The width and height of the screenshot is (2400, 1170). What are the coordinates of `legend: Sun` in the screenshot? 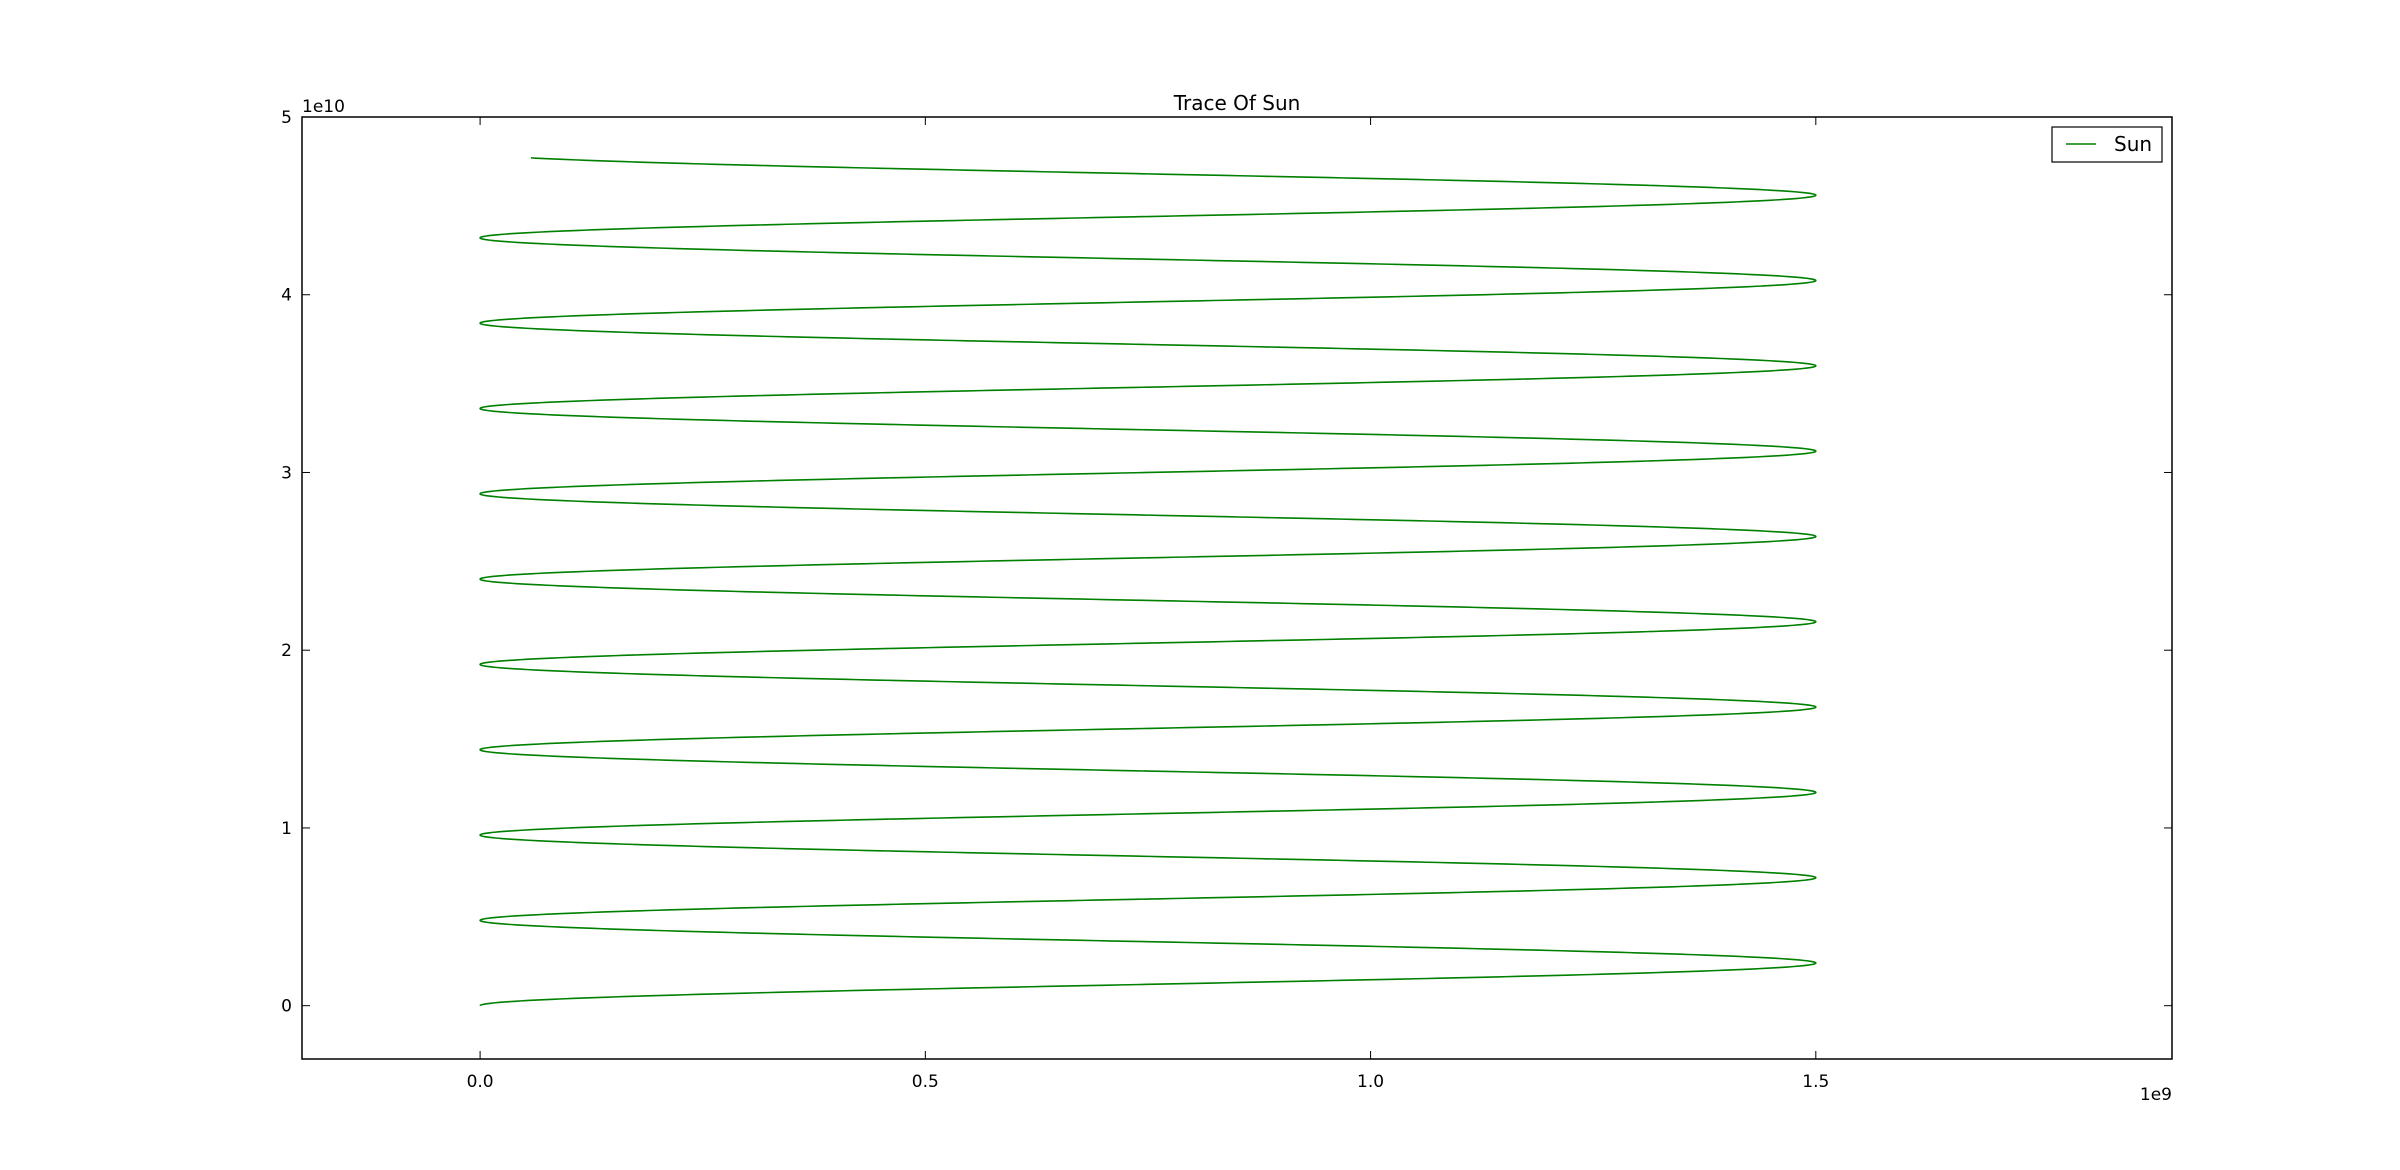 It's located at (2107, 144).